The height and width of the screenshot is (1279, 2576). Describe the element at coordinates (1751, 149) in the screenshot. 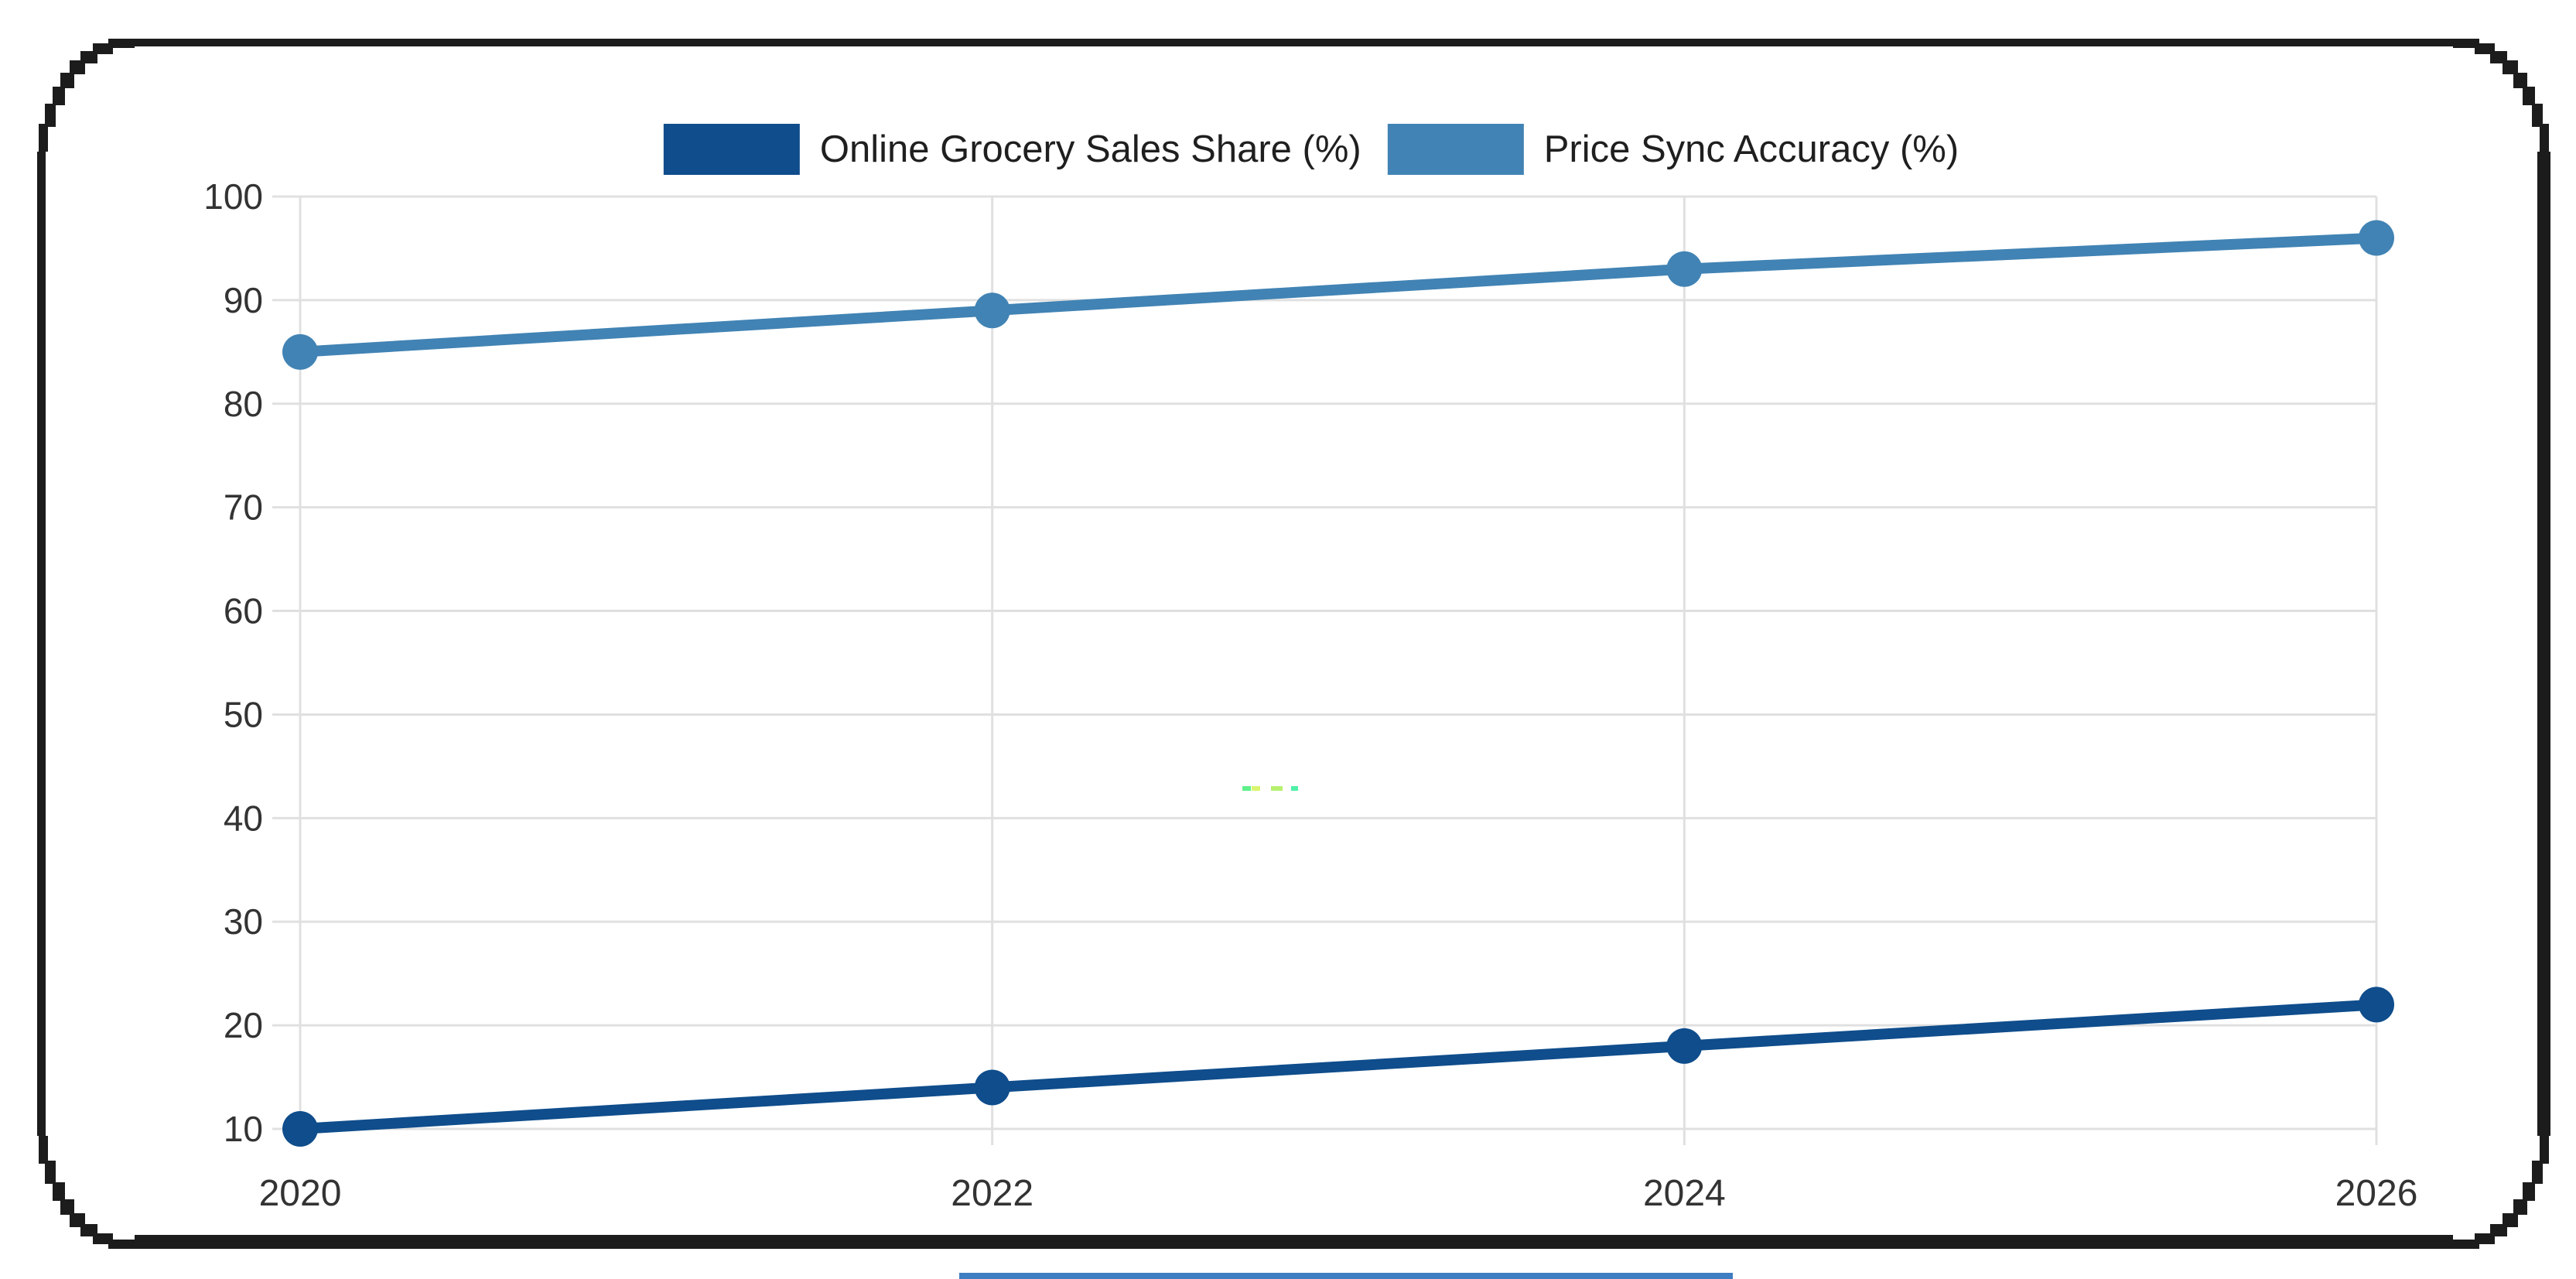

I see `legend-label-price-sync: Price Sync Accuracy (%)` at that location.